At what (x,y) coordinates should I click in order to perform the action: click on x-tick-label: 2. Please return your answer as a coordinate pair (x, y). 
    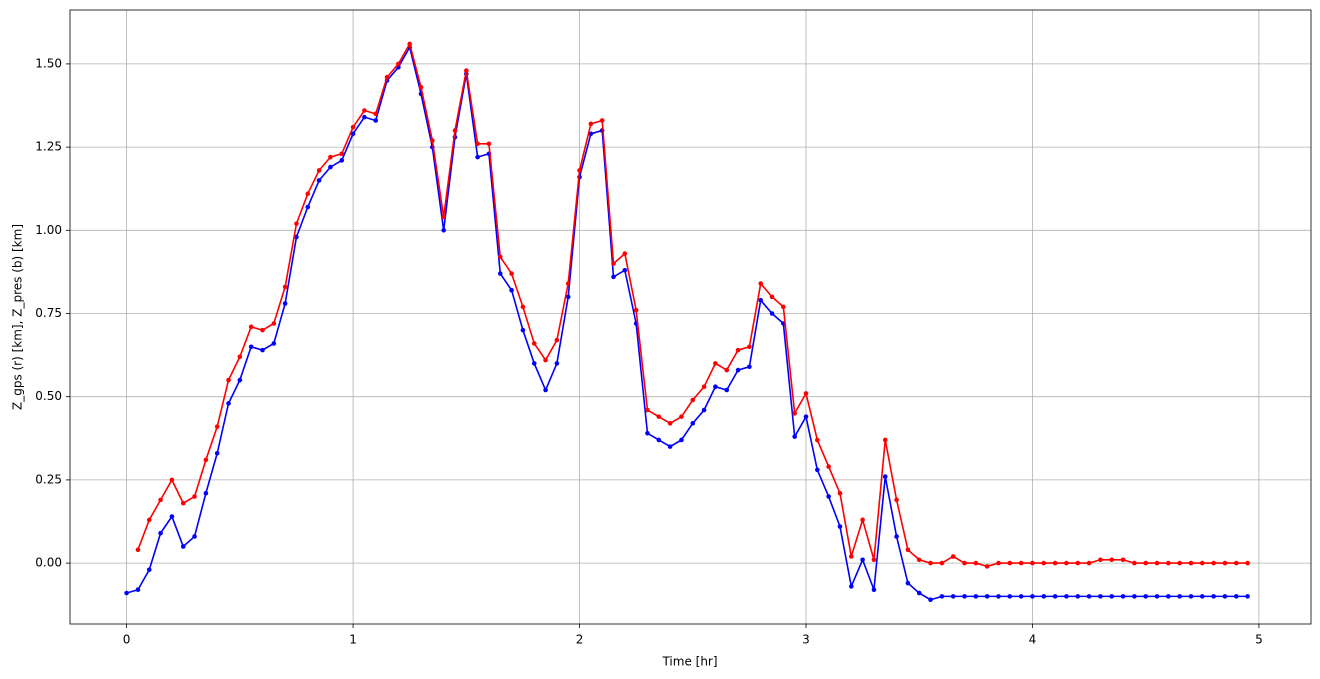
    Looking at the image, I should click on (580, 640).